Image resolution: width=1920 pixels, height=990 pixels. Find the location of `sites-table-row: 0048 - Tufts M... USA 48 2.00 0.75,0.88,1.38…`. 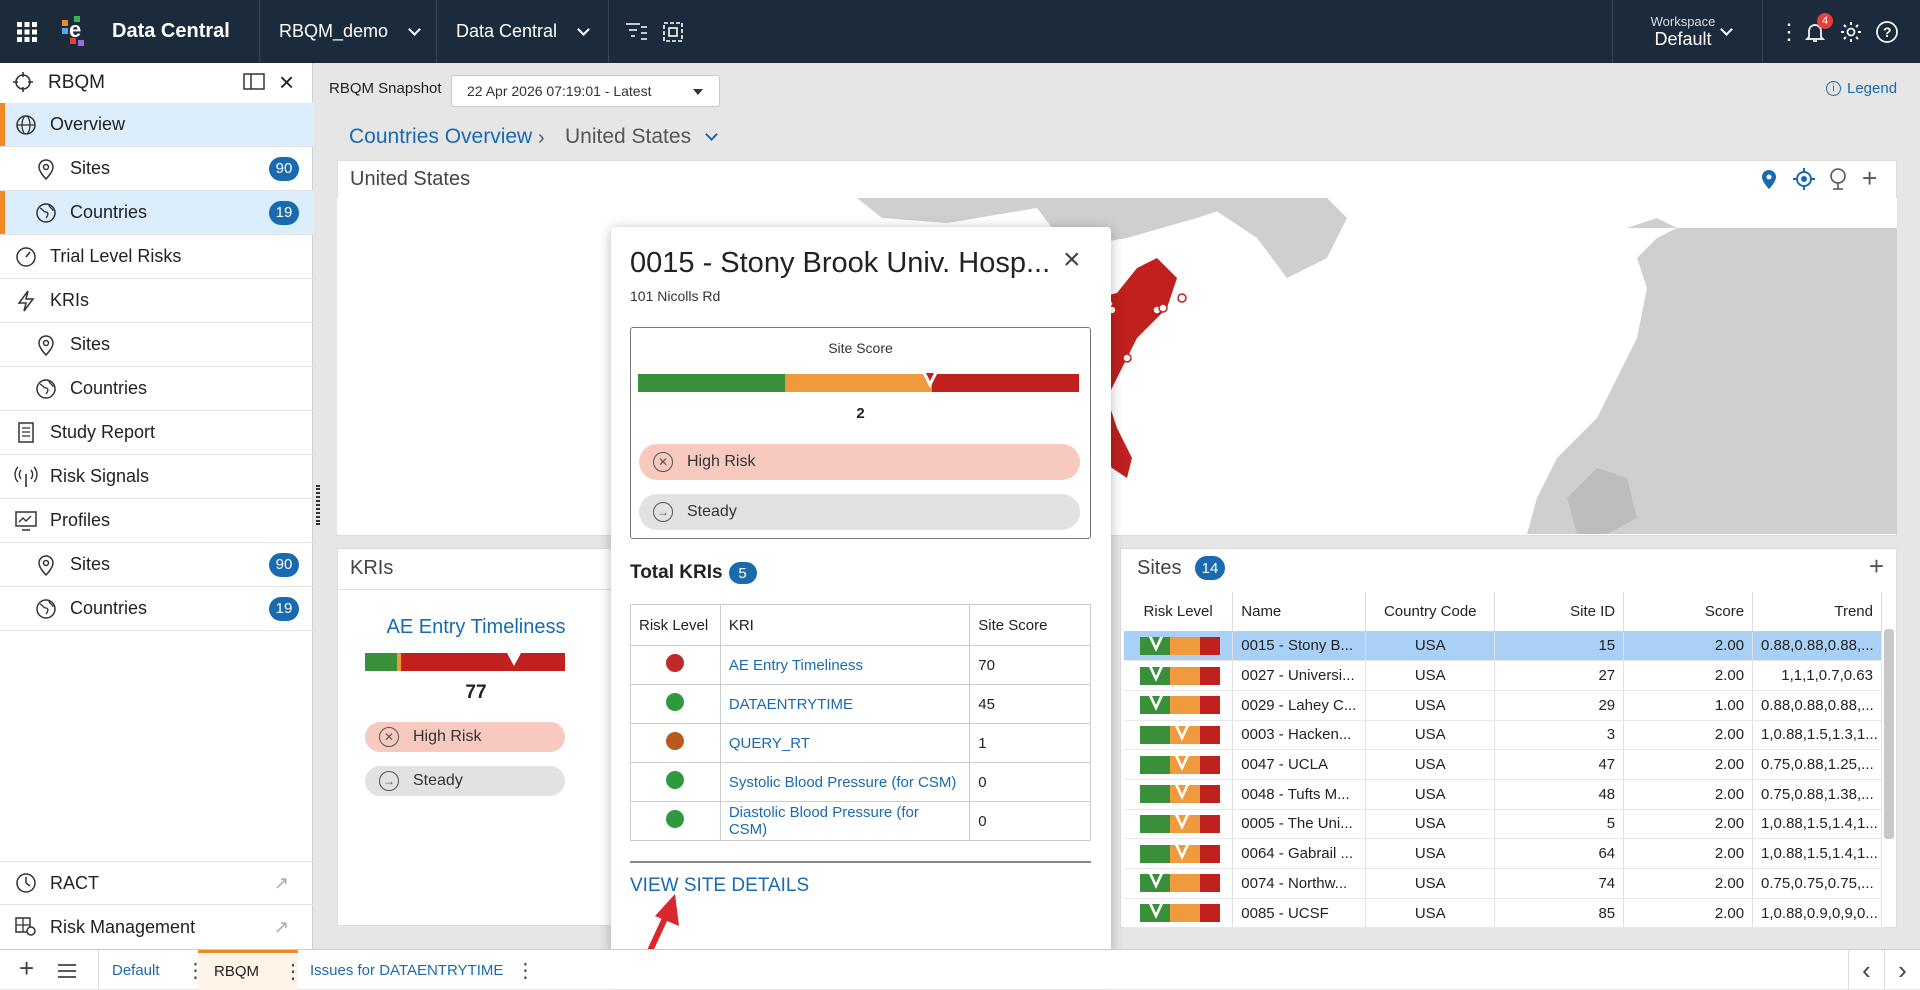

sites-table-row: 0048 - Tufts M... USA 48 2.00 0.75,0.88,1.38… is located at coordinates (1503, 794).